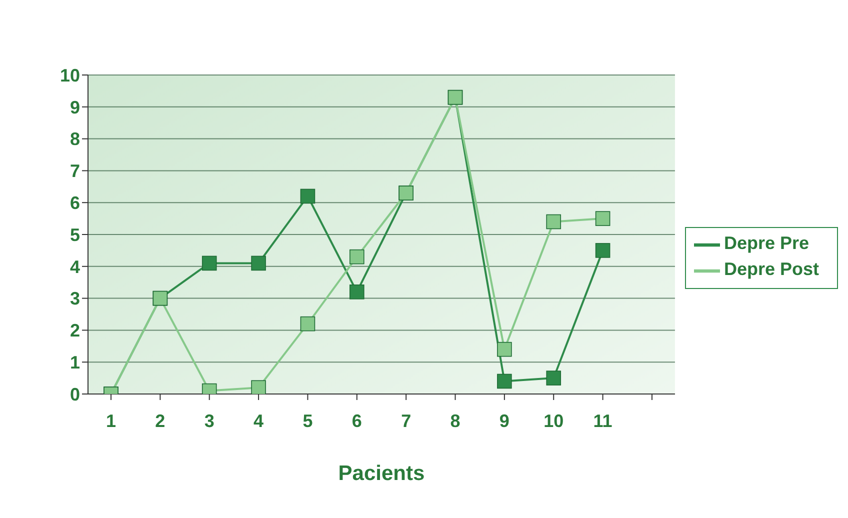 The width and height of the screenshot is (848, 518). I want to click on y-tick-label: 6, so click(75, 202).